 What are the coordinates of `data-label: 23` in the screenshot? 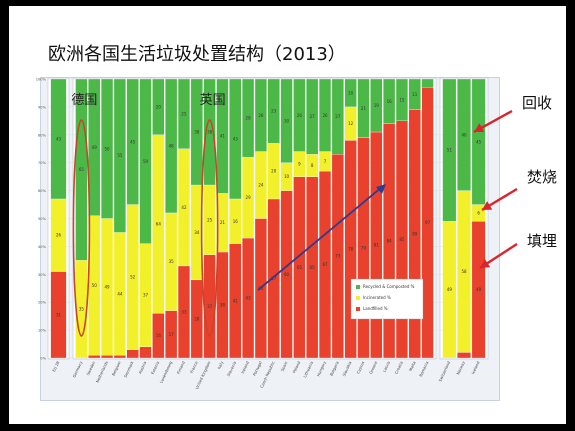 It's located at (274, 111).